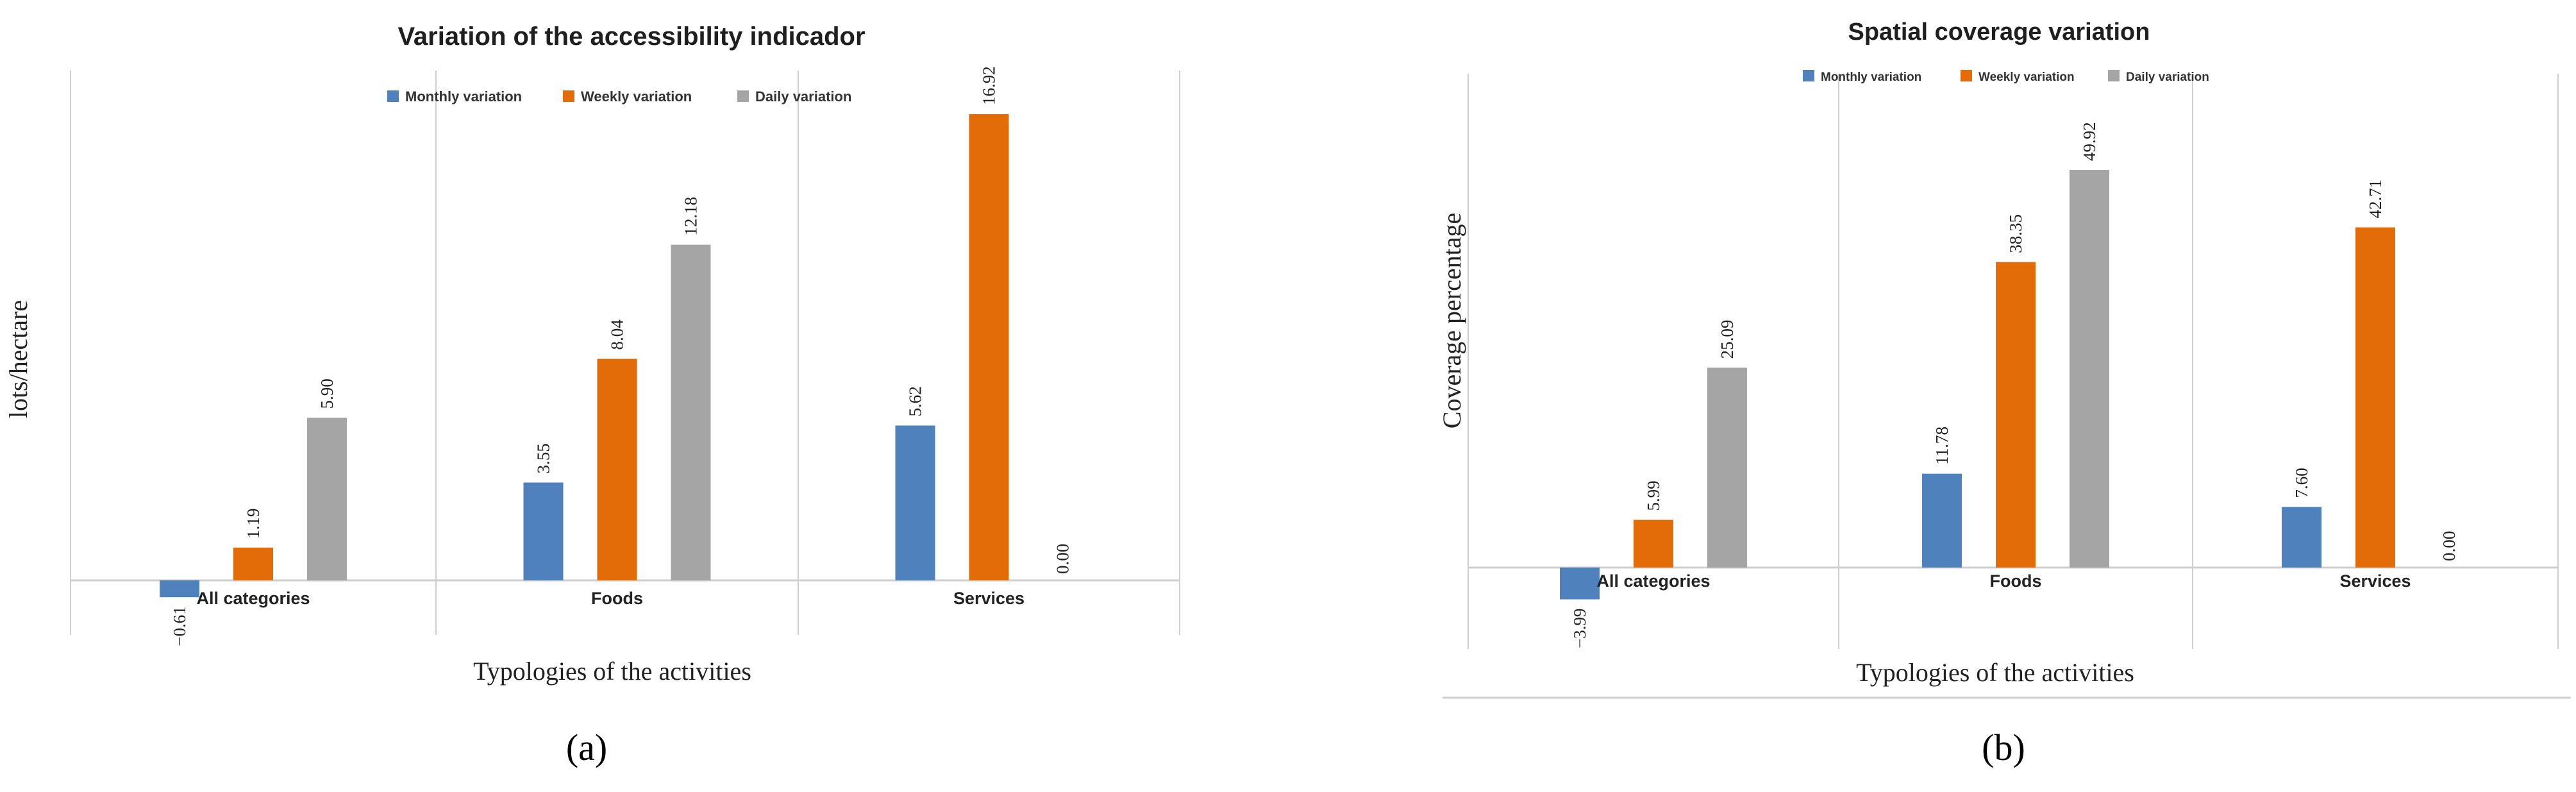  I want to click on chart-title: Variation of the accessibility indicador, so click(631, 36).